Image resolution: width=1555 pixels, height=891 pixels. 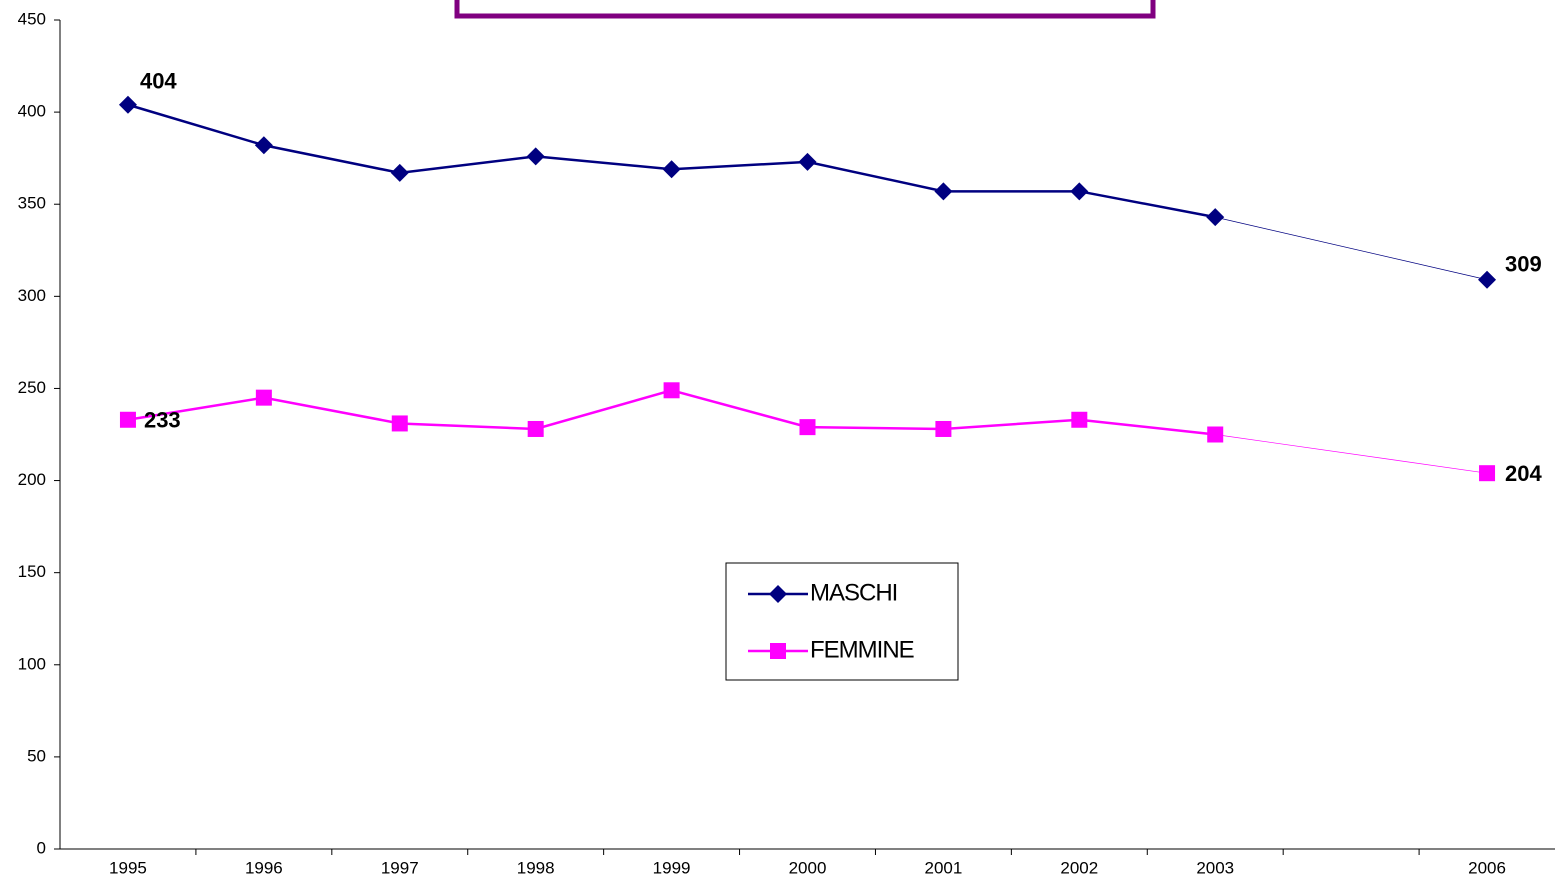 I want to click on y-tick-label: 0, so click(x=41, y=847).